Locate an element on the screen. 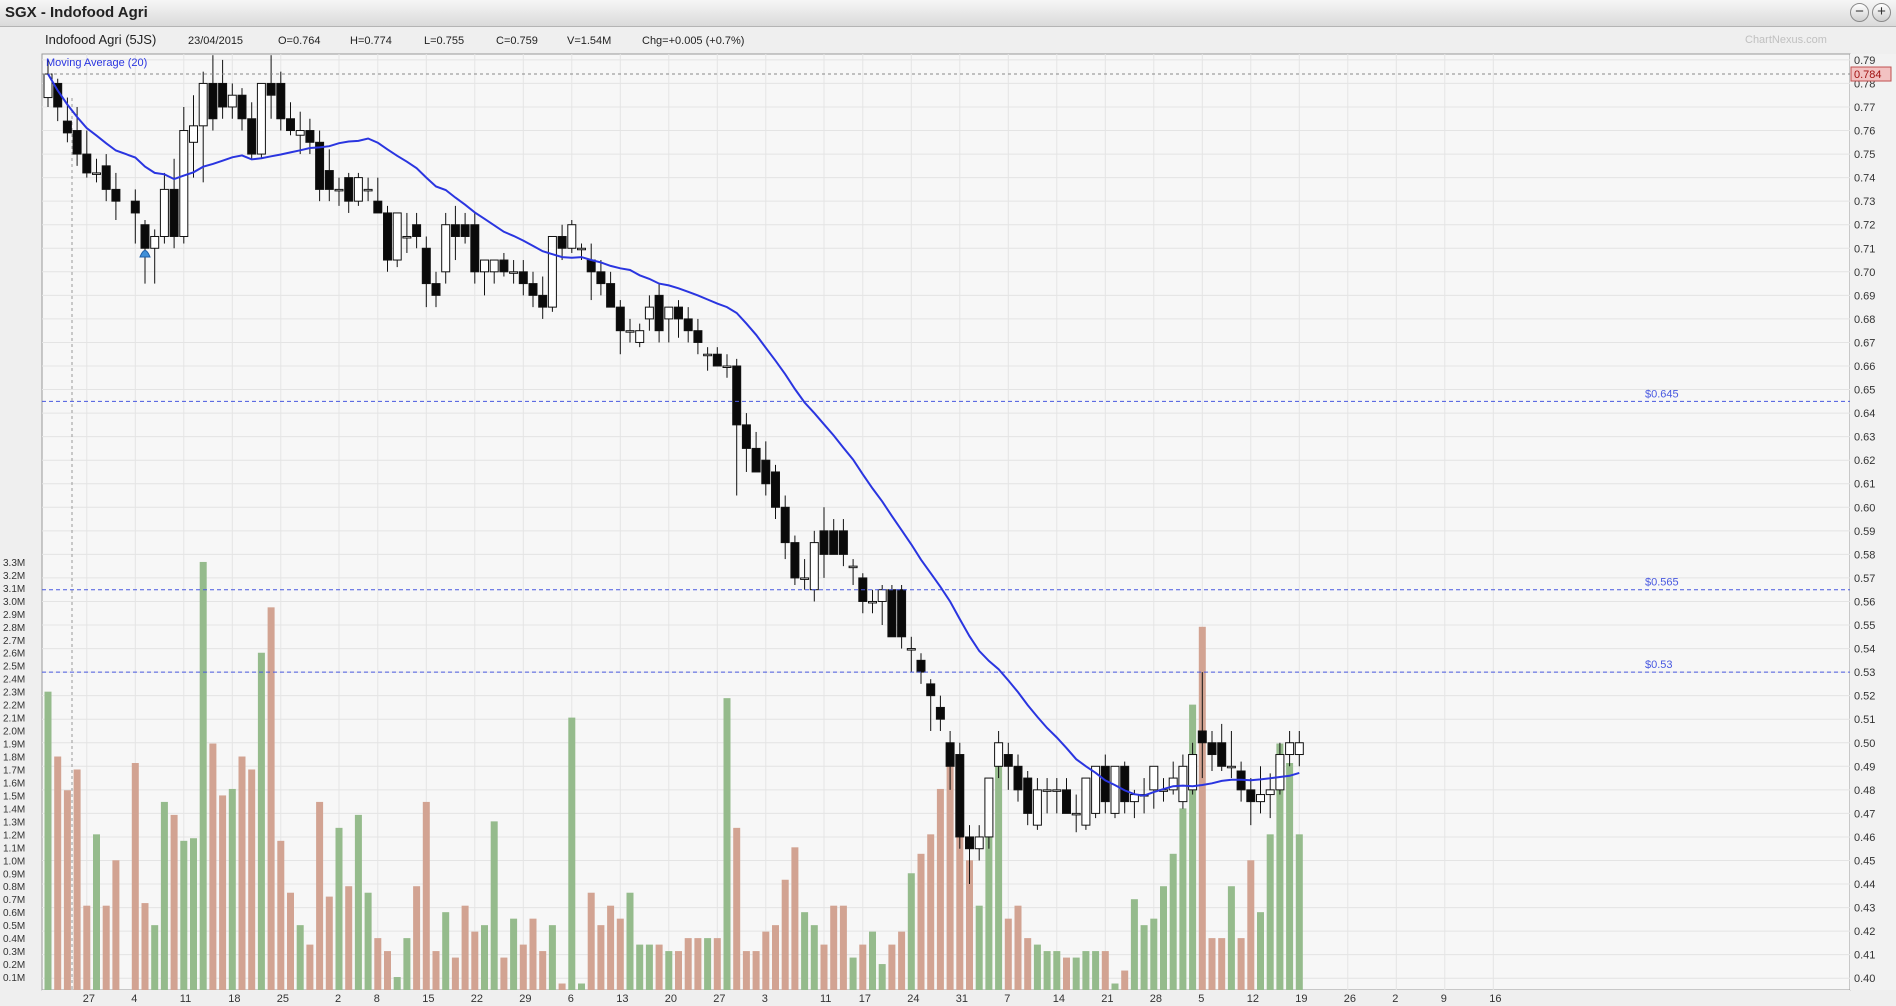 This screenshot has height=1006, width=1896. add-chart-button: + is located at coordinates (1881, 12).